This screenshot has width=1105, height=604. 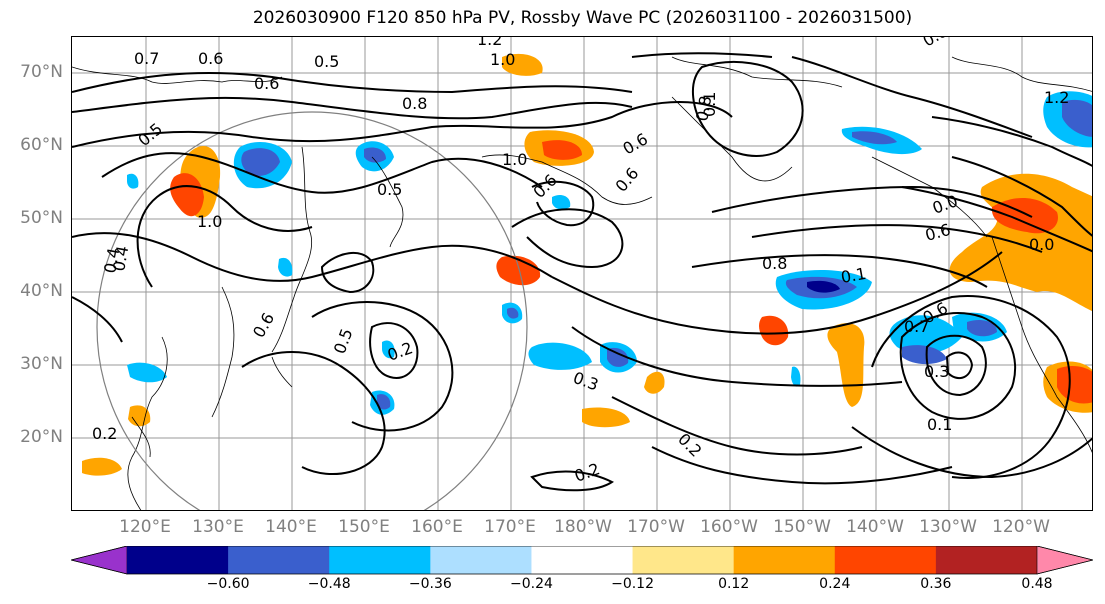 I want to click on latitude-label: 30°N, so click(x=41, y=364).